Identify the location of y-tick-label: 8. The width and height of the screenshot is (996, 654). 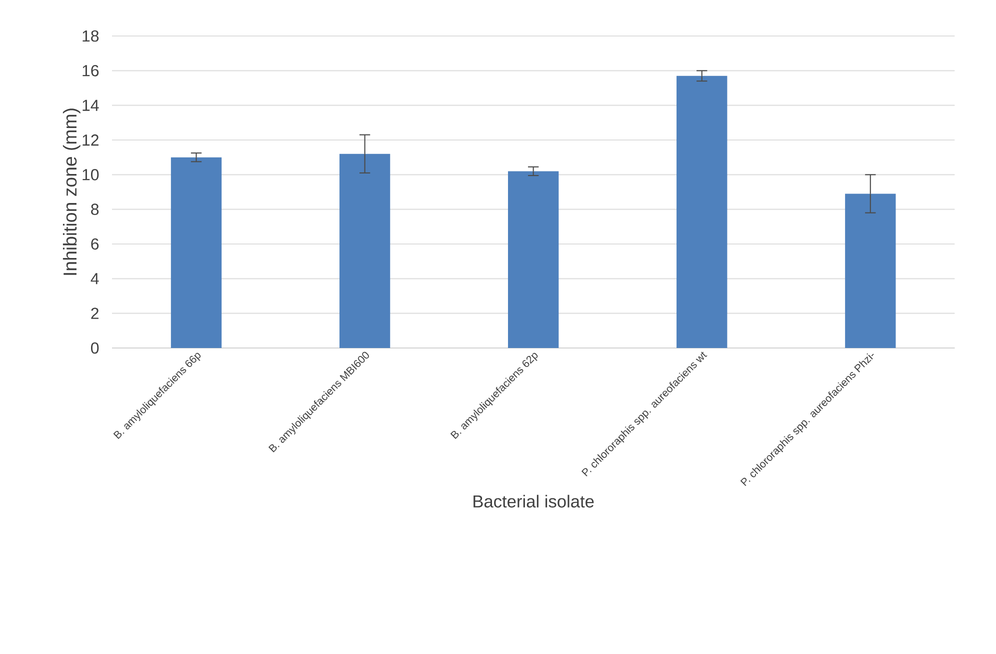
(95, 209).